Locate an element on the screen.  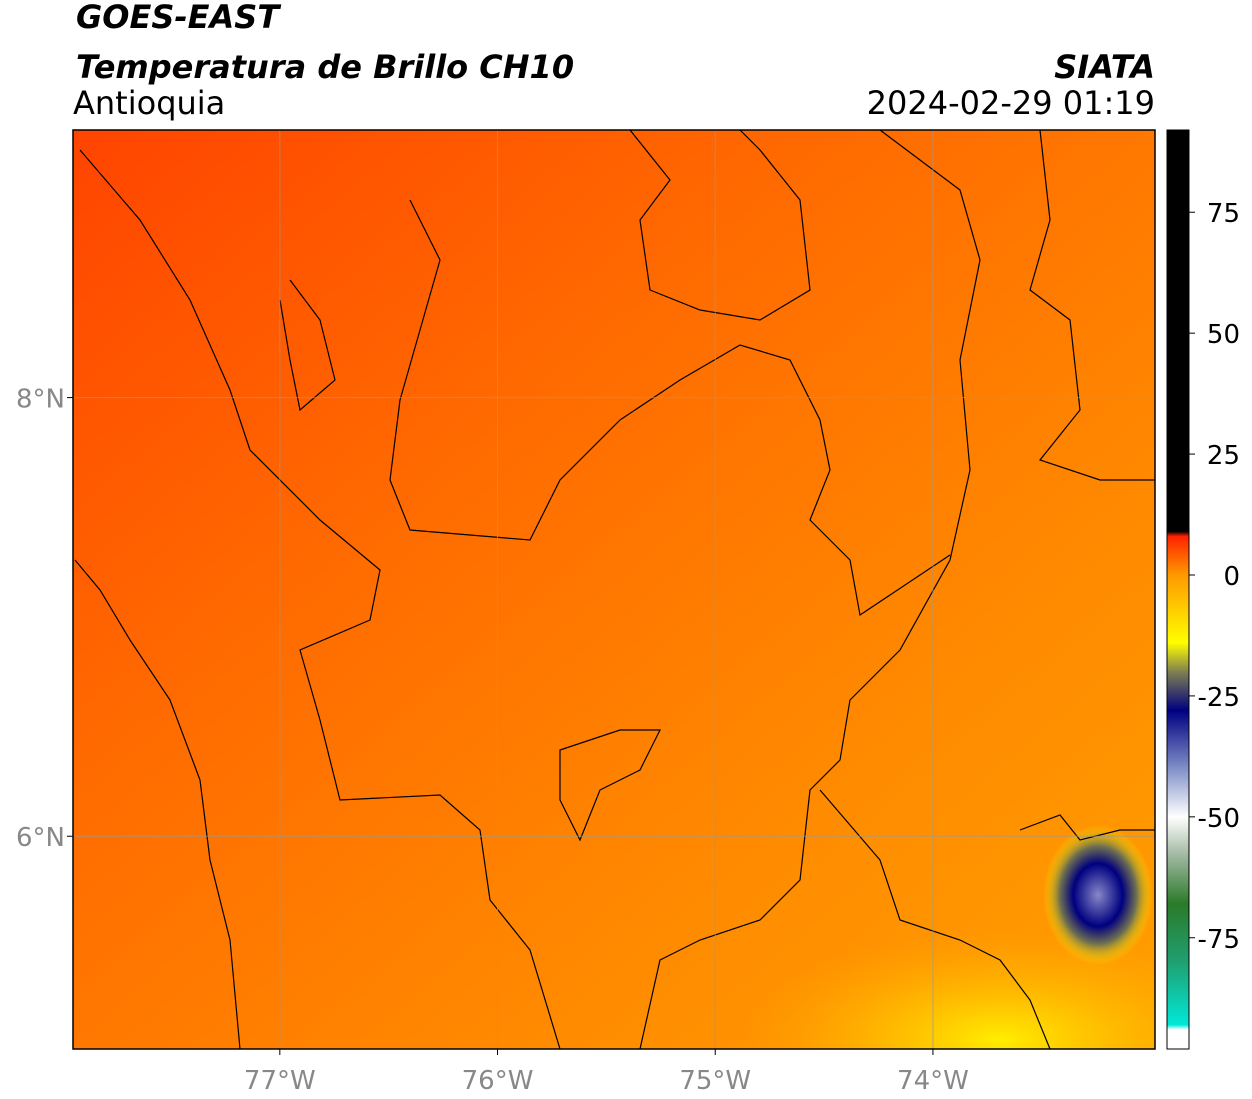
subtitle: Temperatura de Brillo CH10 is located at coordinates (325, 67).